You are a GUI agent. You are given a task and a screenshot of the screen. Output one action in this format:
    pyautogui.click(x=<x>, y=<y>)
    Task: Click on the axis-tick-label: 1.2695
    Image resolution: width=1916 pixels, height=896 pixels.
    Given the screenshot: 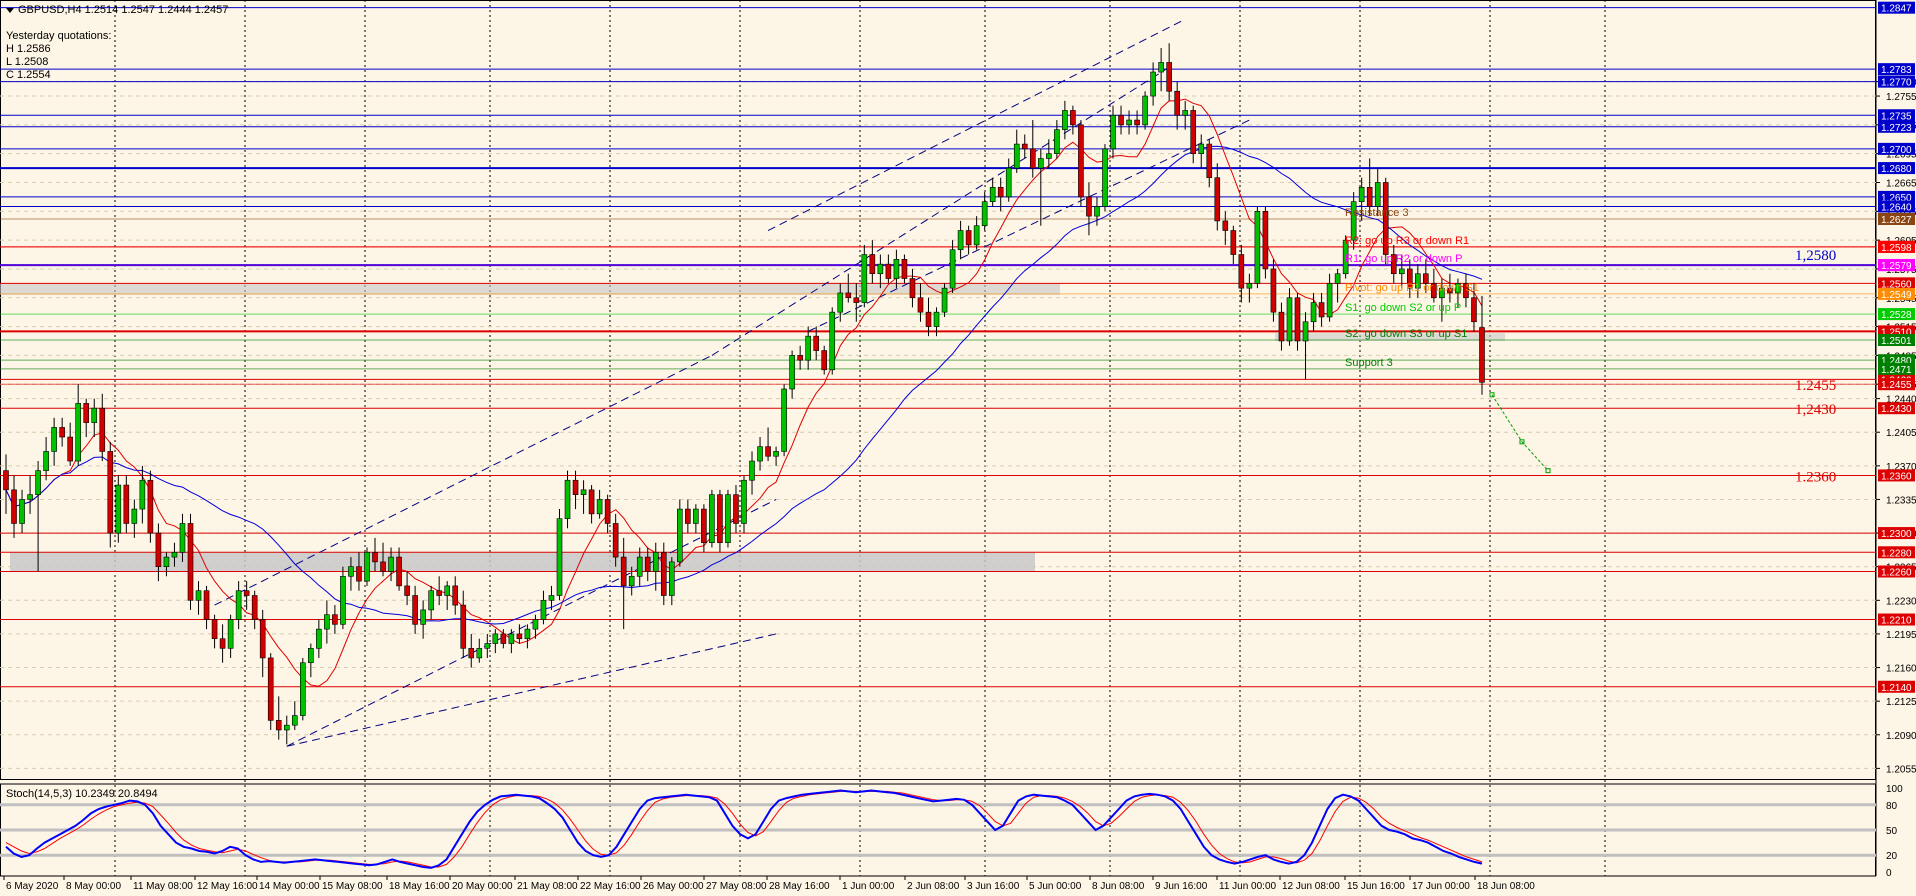 What is the action you would take?
    pyautogui.click(x=1901, y=155)
    